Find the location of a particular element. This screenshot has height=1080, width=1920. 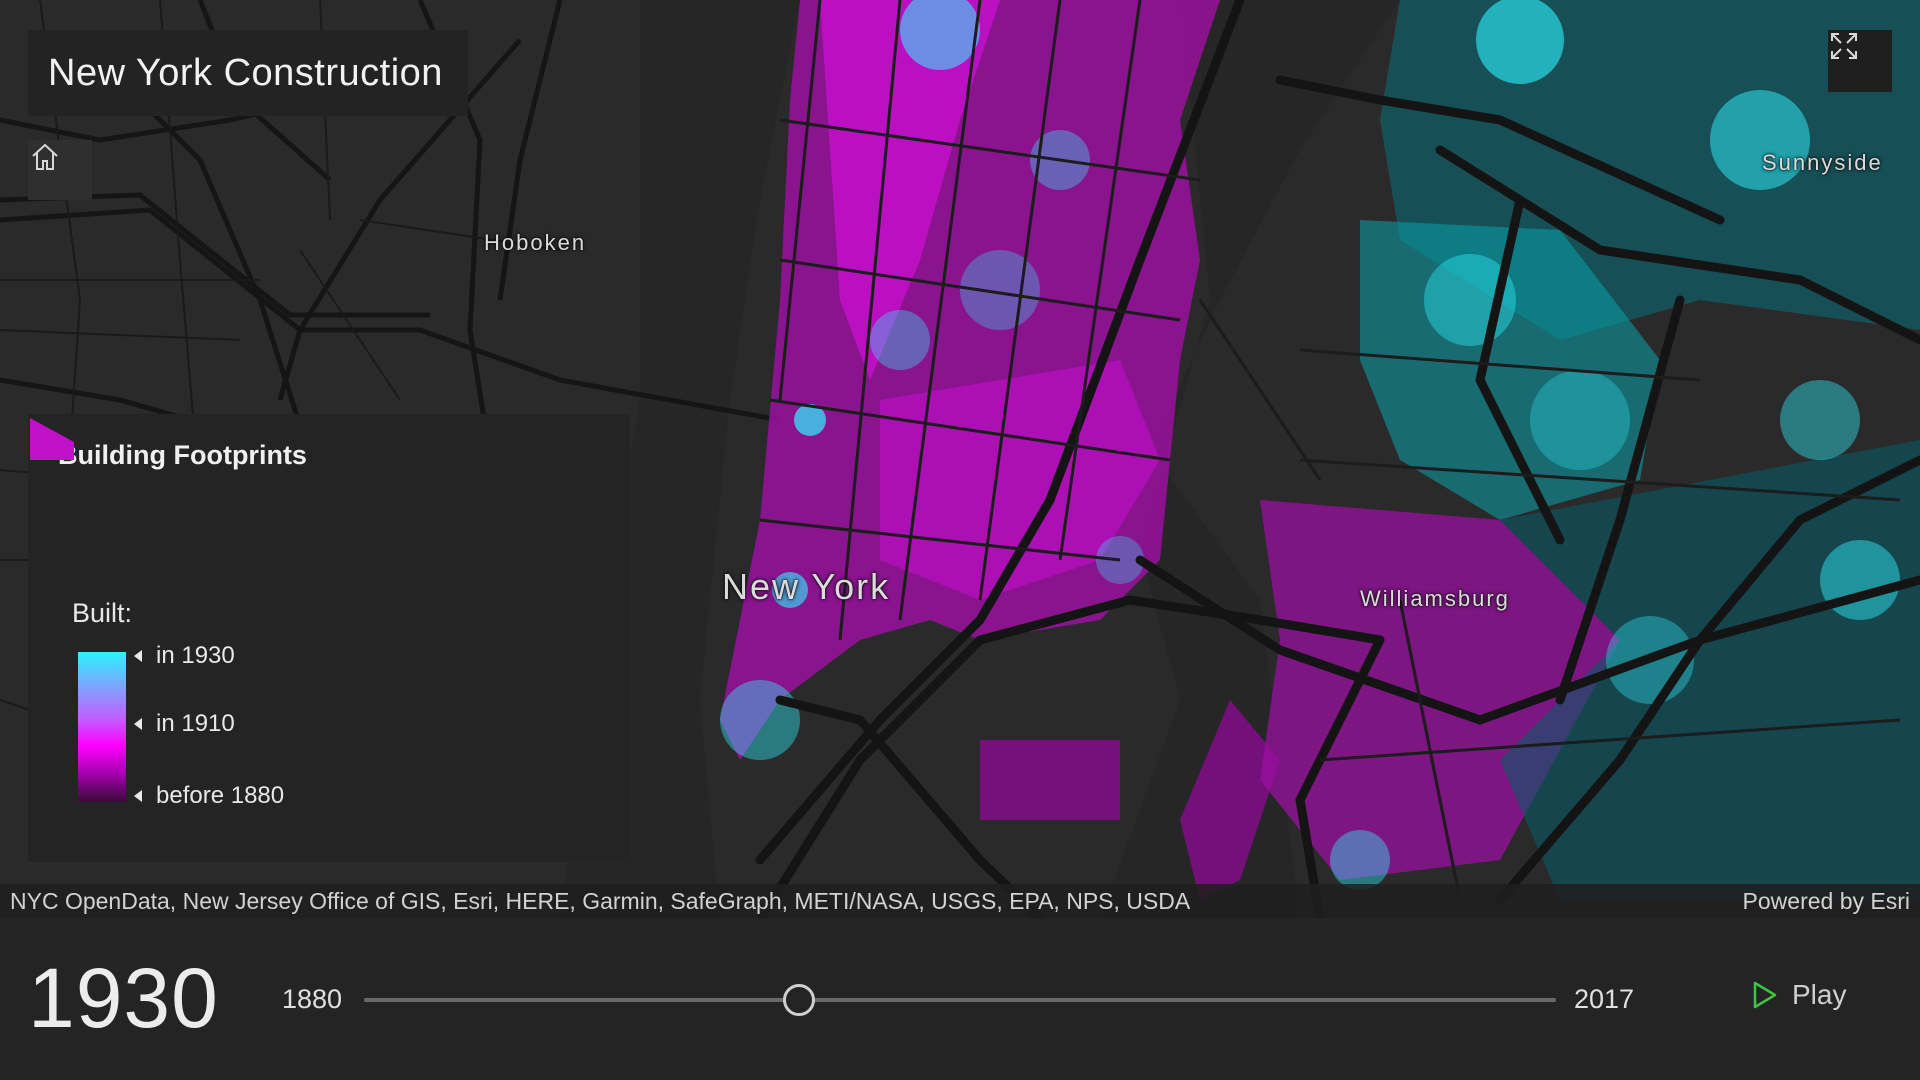

legend-stop-label: in 1910 is located at coordinates (195, 723).